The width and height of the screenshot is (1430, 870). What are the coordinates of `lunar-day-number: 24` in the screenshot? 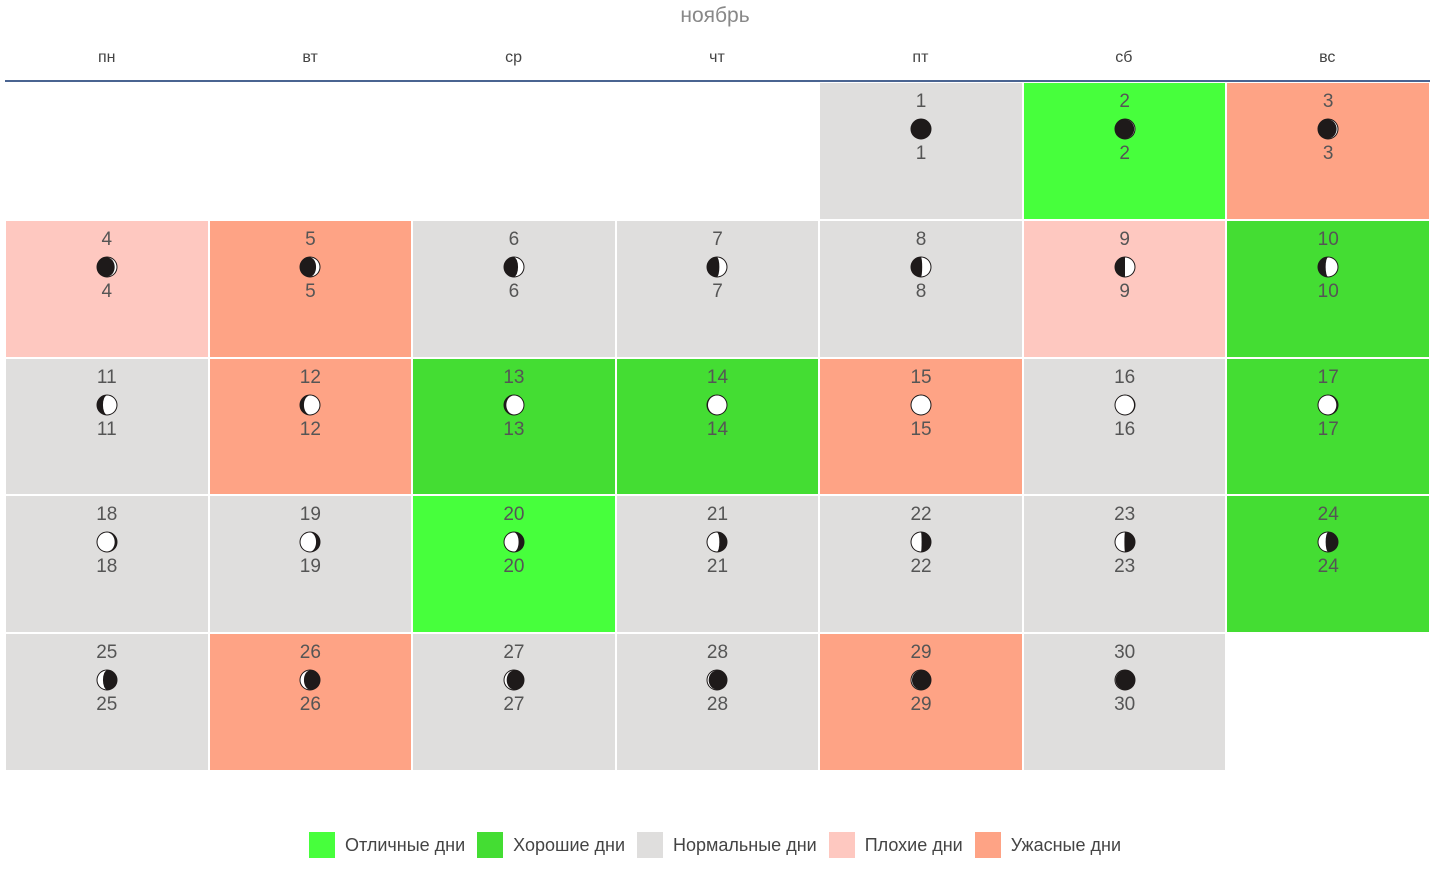 It's located at (1328, 567).